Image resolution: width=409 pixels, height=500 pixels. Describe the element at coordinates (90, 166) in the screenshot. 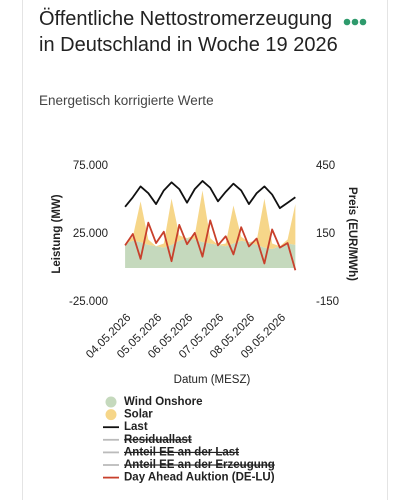

I see `y-tick-label: 75.000` at that location.